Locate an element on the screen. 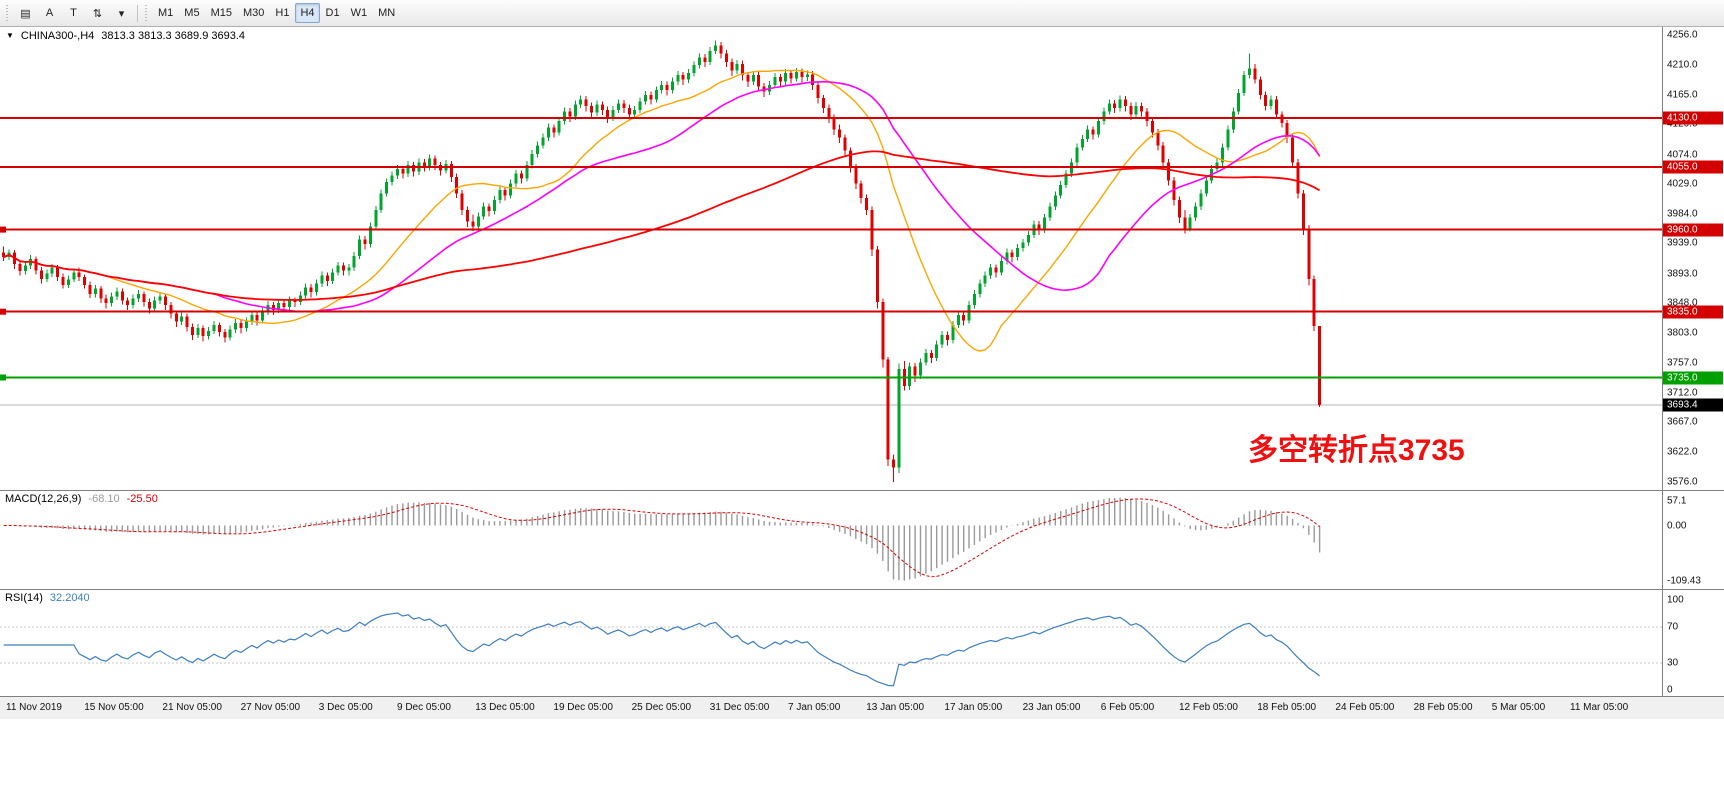 Image resolution: width=1724 pixels, height=787 pixels. time-axis-label: 17 Jan 05:00 is located at coordinates (973, 707).